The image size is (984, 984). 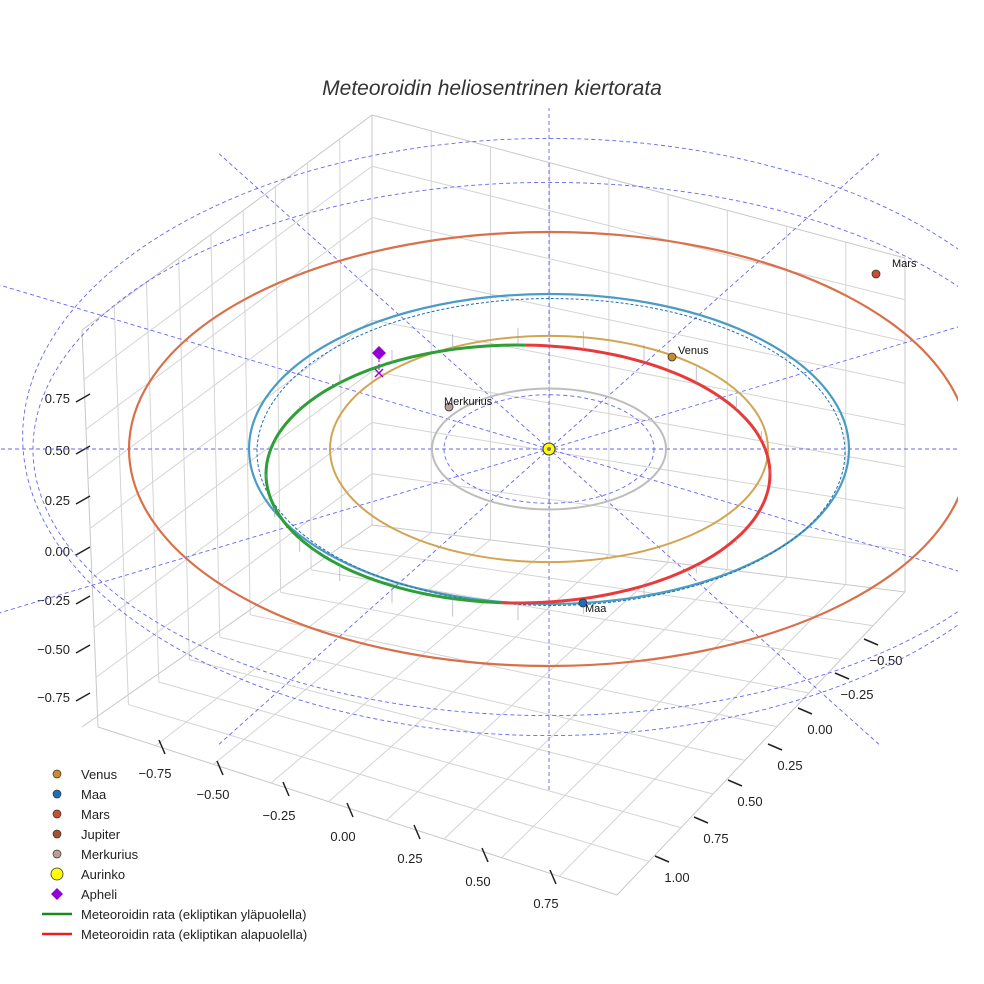 I want to click on legend-item: Venus, so click(x=85, y=774).